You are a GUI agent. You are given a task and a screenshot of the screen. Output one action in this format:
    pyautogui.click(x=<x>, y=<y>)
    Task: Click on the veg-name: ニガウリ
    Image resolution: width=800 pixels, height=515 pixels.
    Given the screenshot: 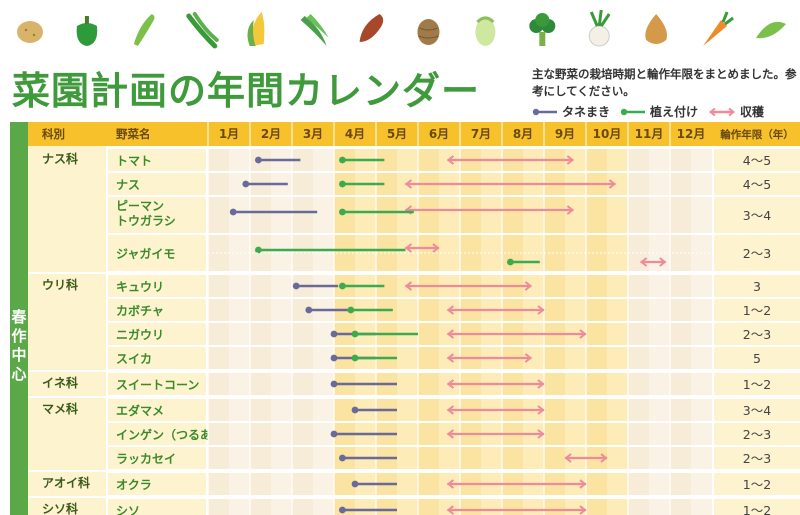 What is the action you would take?
    pyautogui.click(x=140, y=334)
    